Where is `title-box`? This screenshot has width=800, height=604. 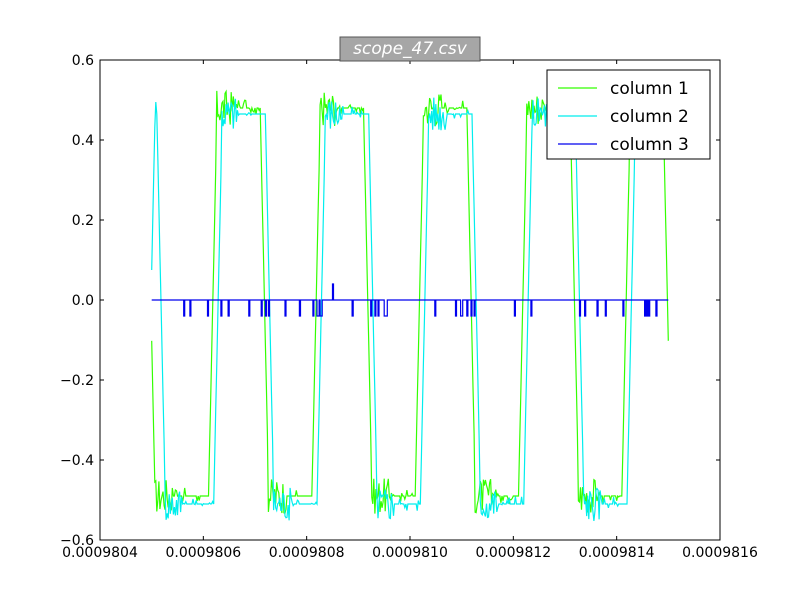 title-box is located at coordinates (410, 49).